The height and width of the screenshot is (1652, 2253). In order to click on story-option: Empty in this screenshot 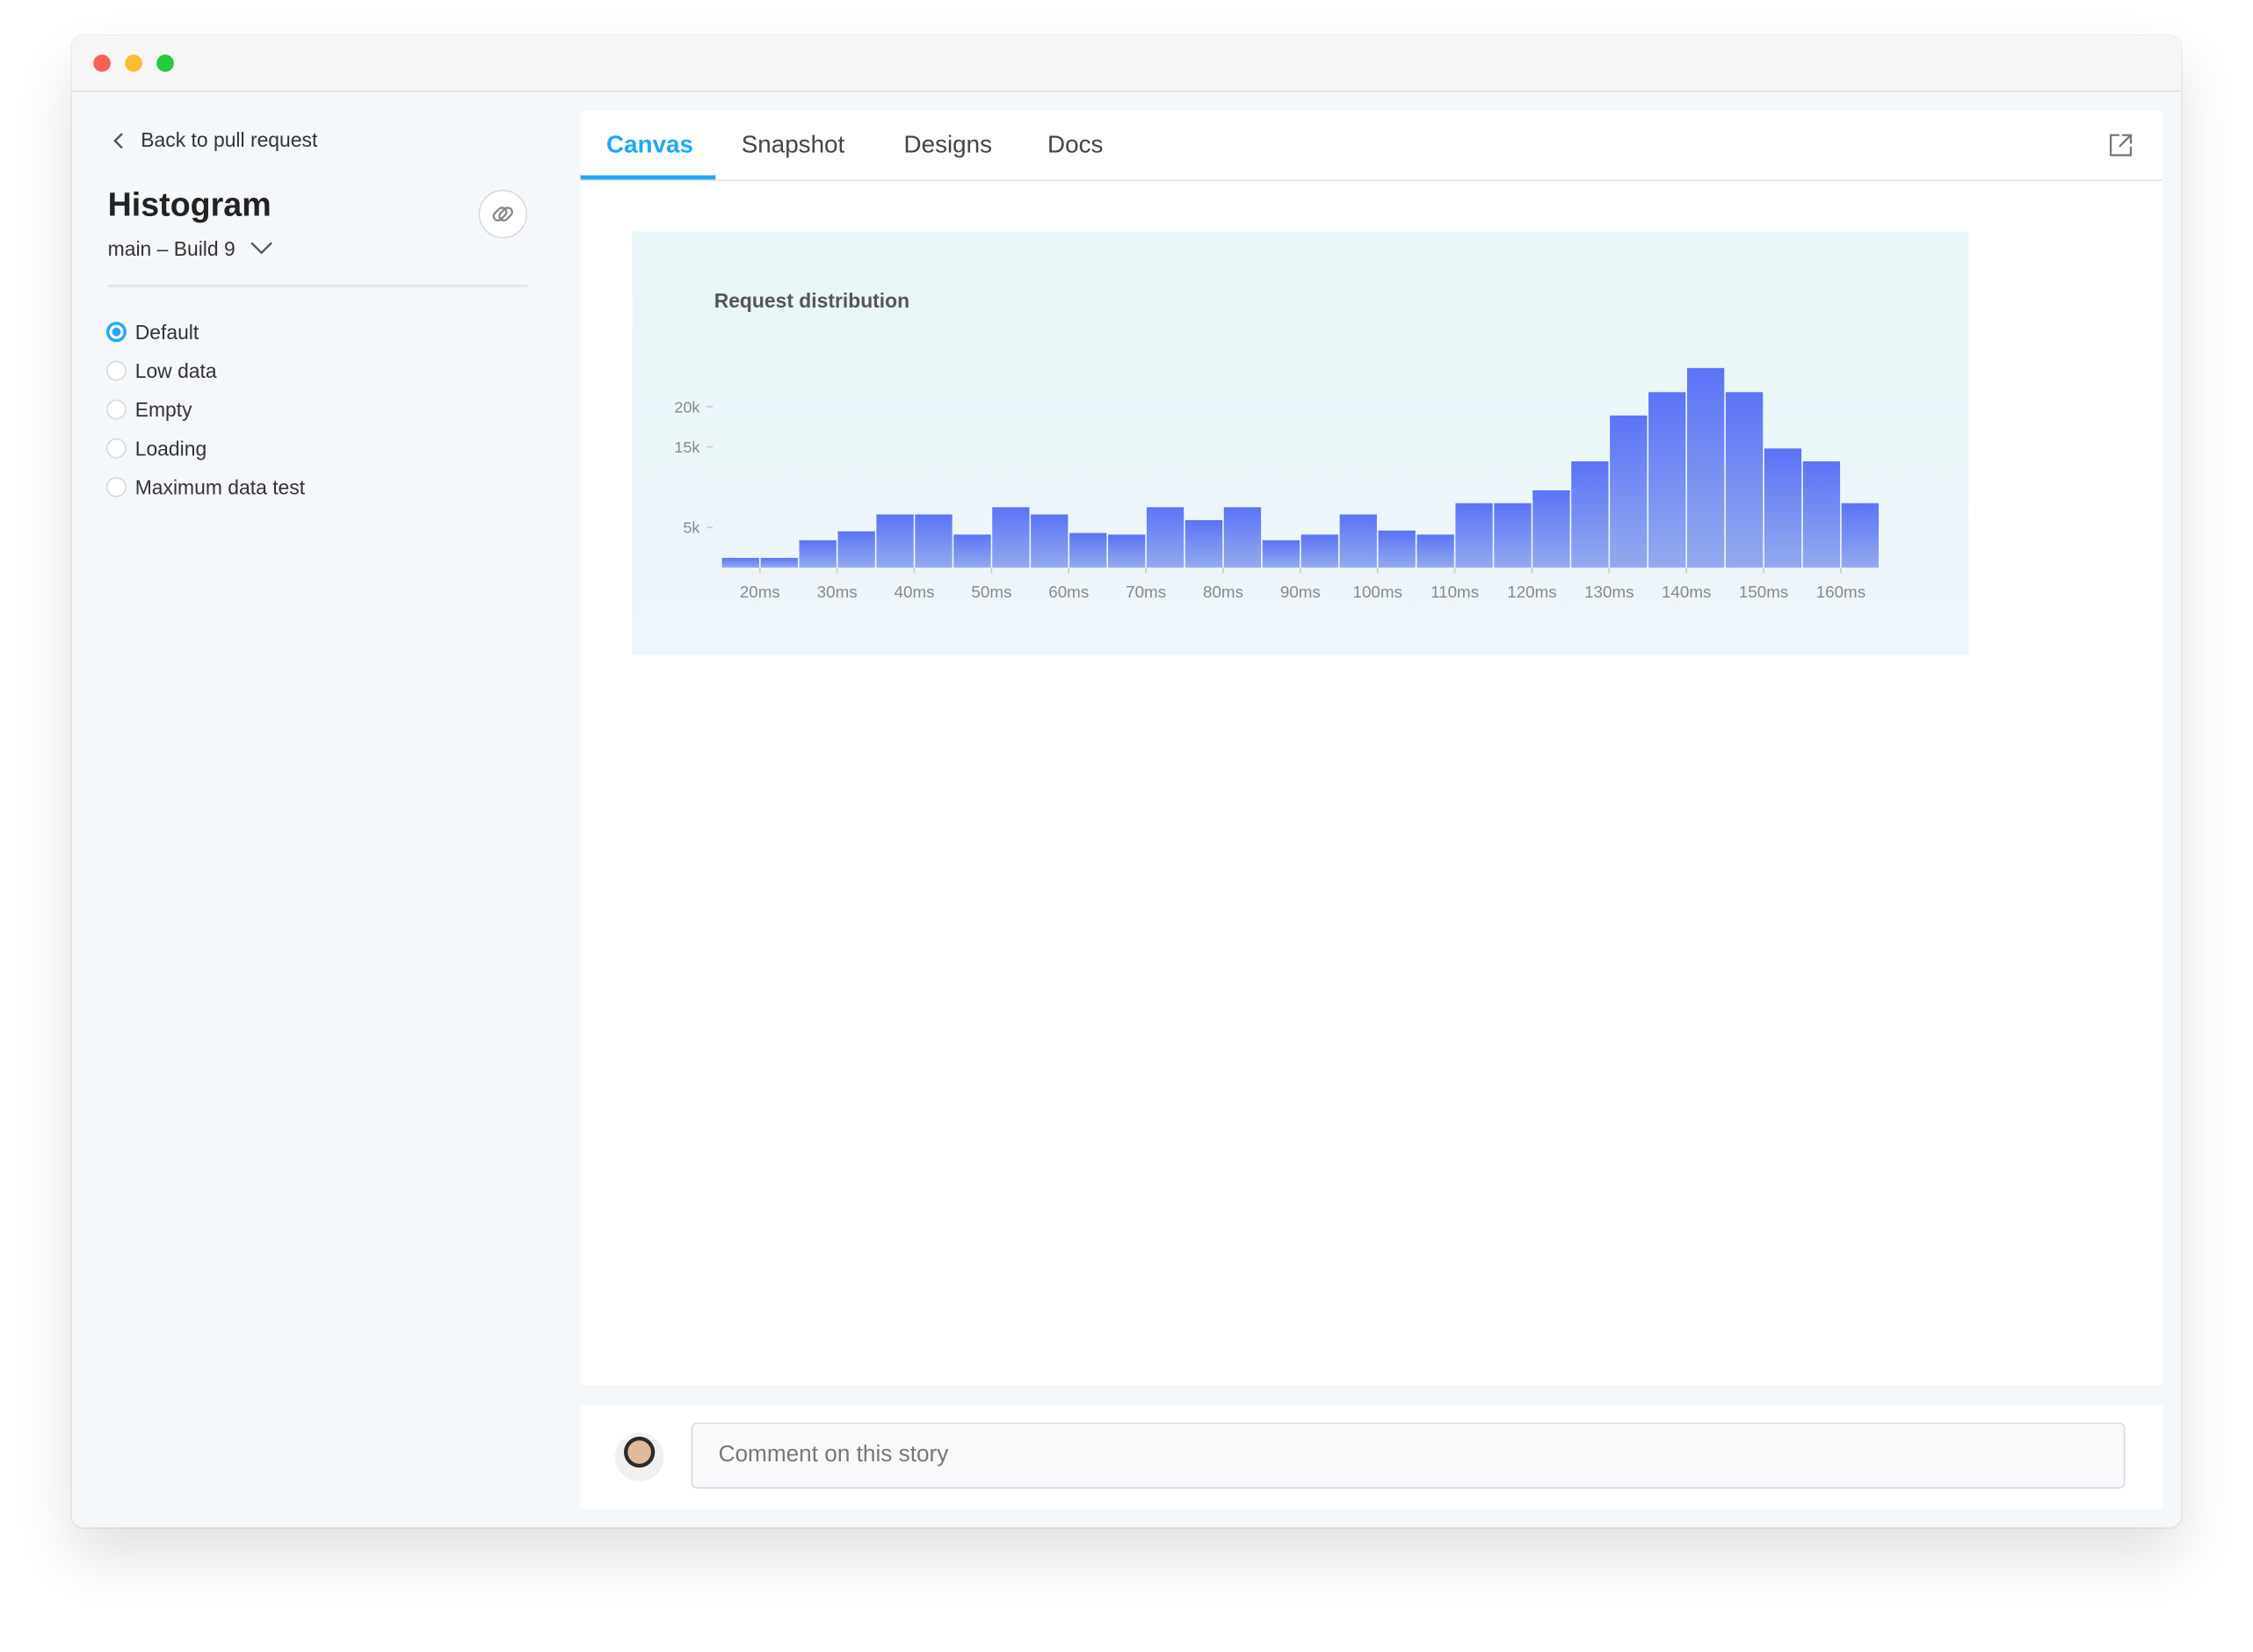, I will do `click(149, 409)`.